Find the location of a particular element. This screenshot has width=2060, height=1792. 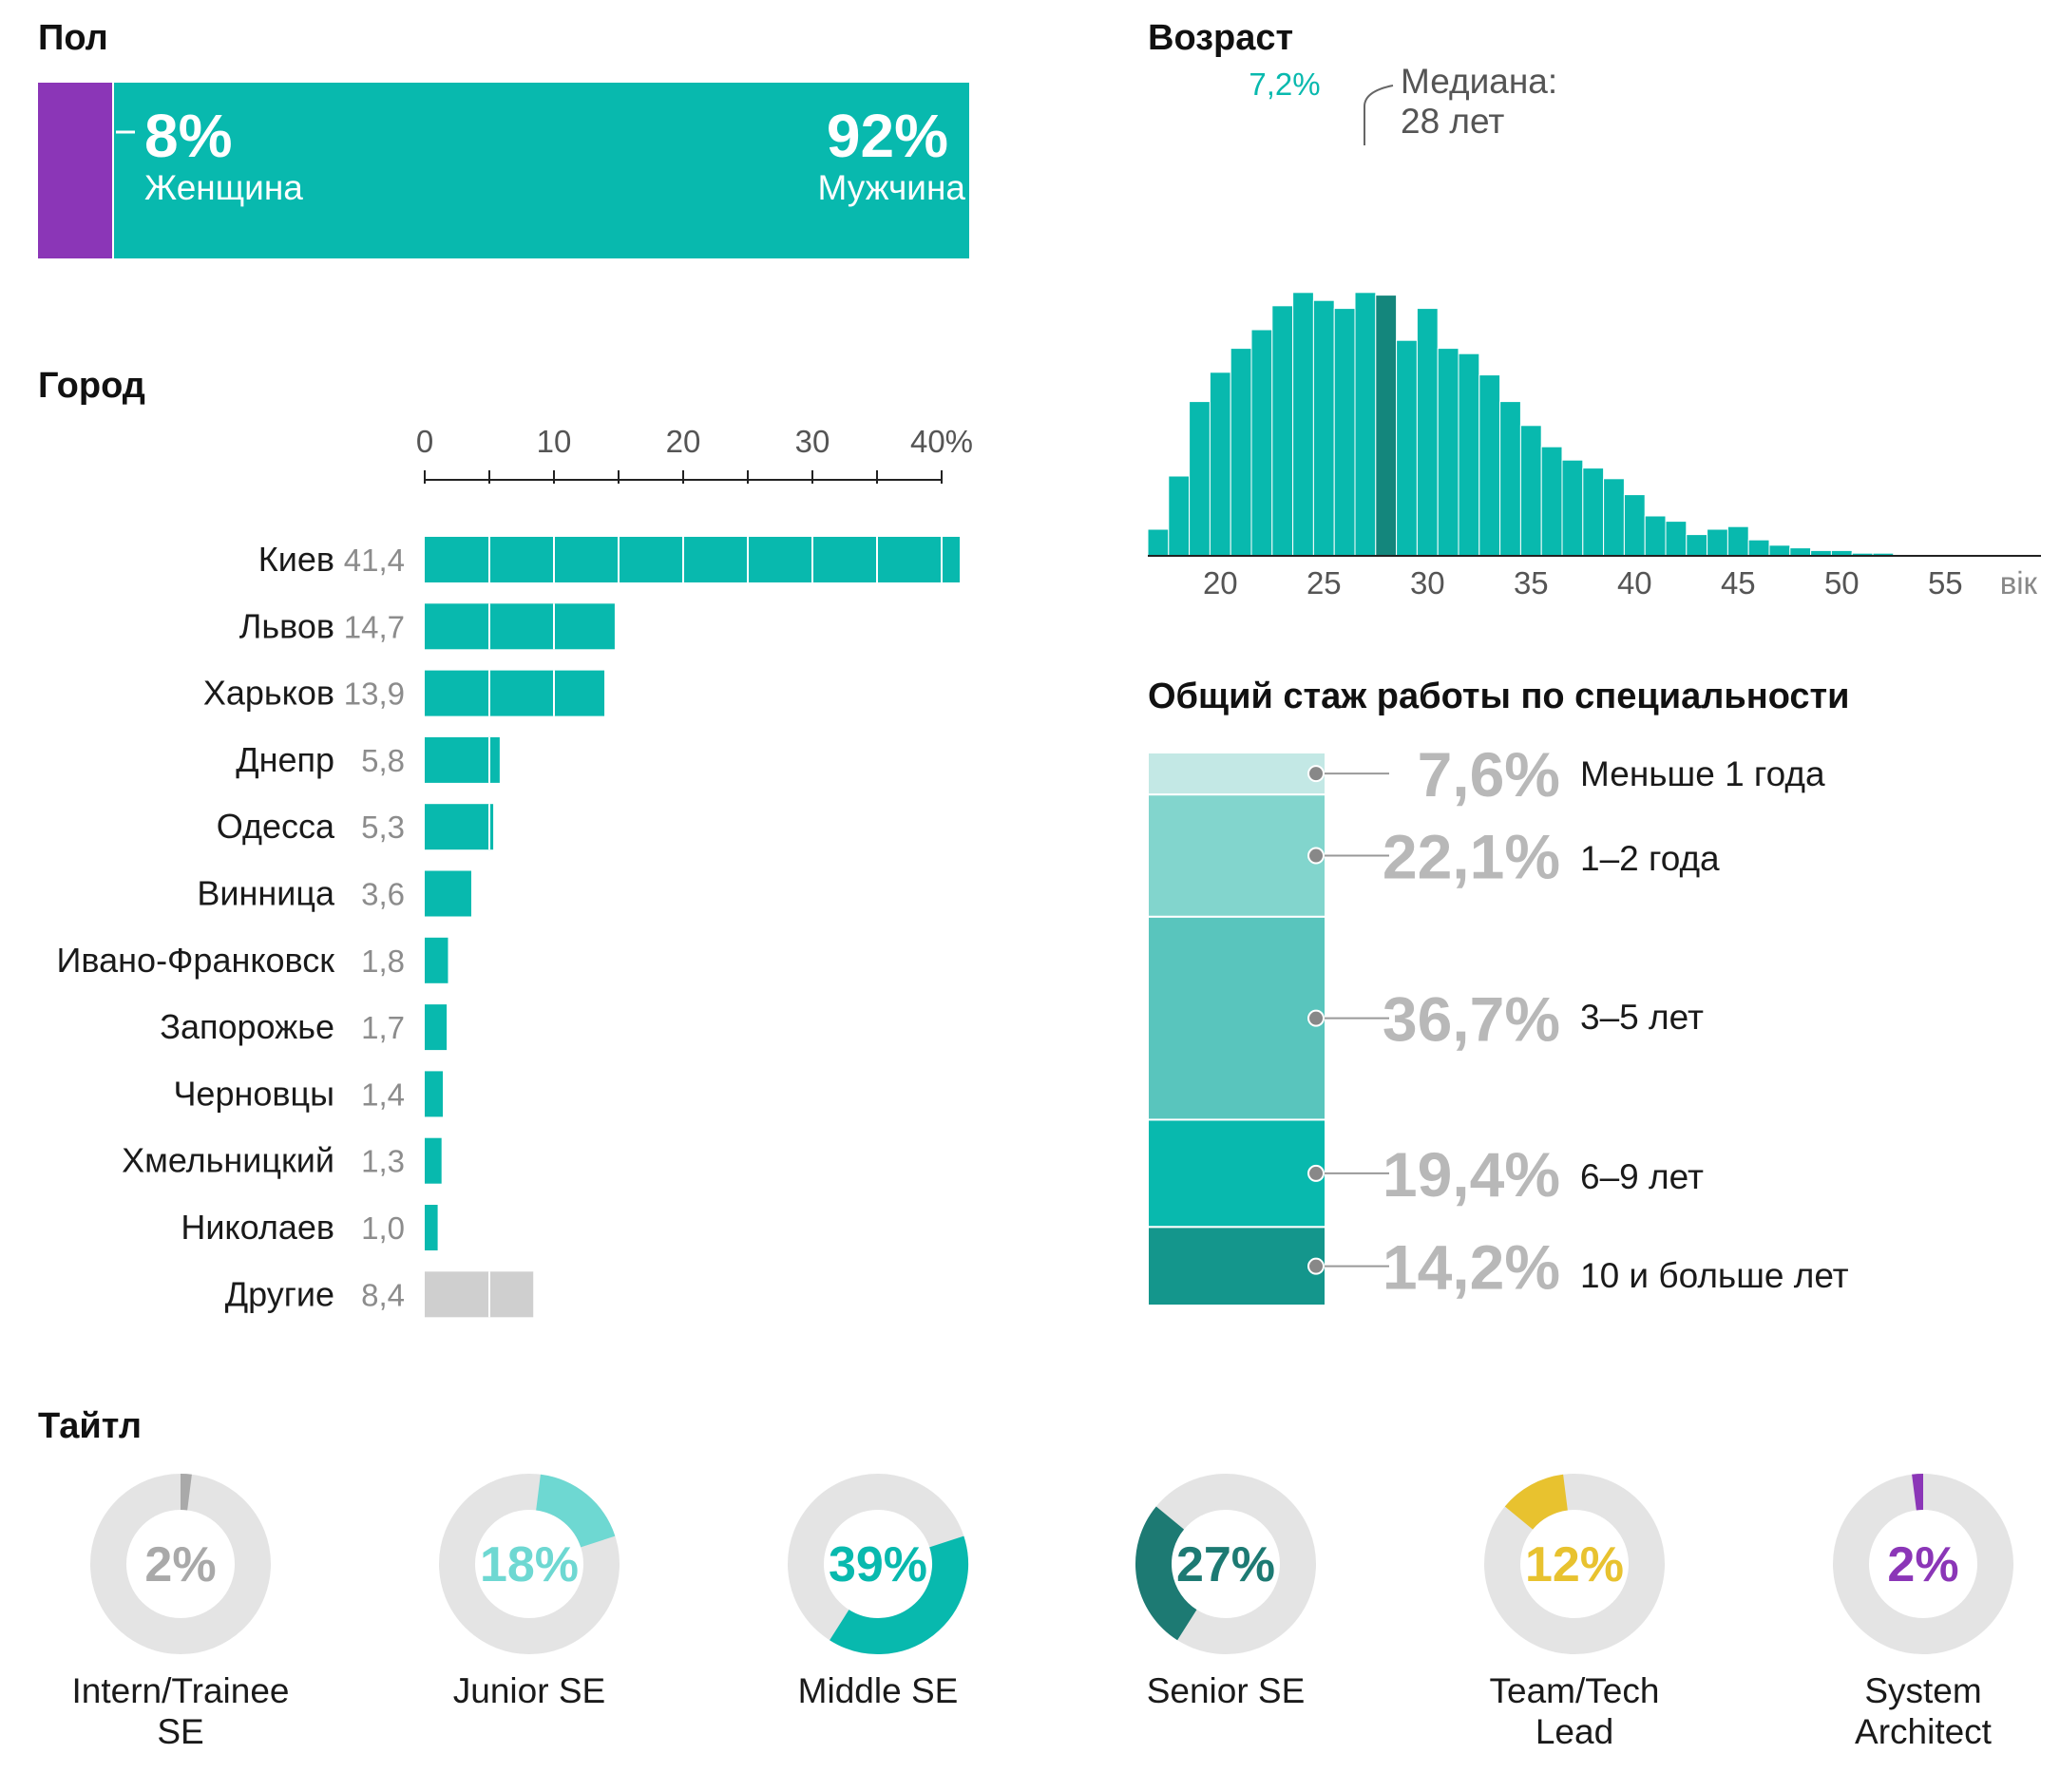

age-tick-label: 20 is located at coordinates (1220, 583).